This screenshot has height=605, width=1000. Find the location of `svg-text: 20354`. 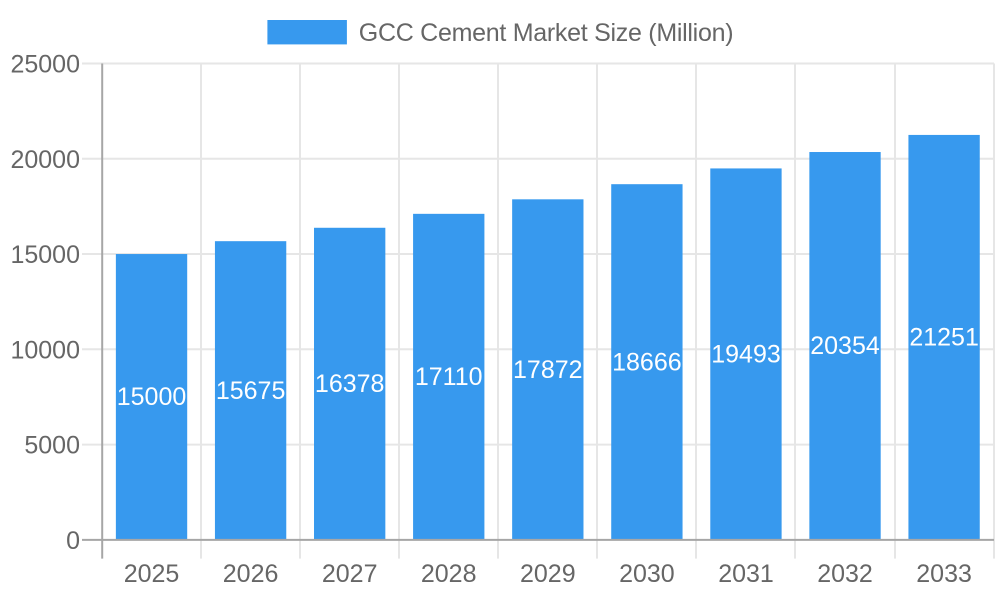

svg-text: 20354 is located at coordinates (845, 346).